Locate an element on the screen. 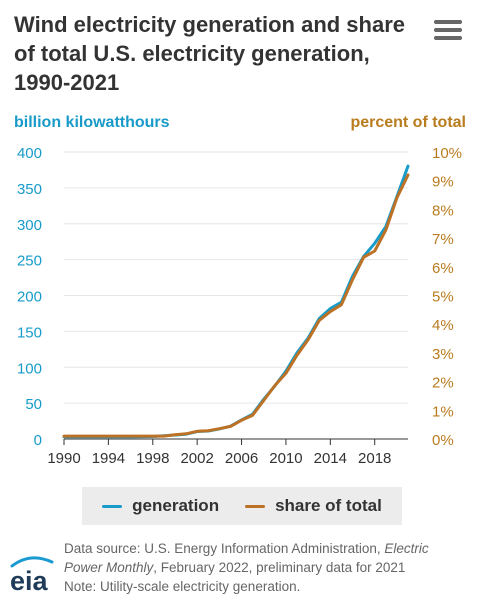 The width and height of the screenshot is (480, 600). x-tick-label: 1998 is located at coordinates (152, 458).